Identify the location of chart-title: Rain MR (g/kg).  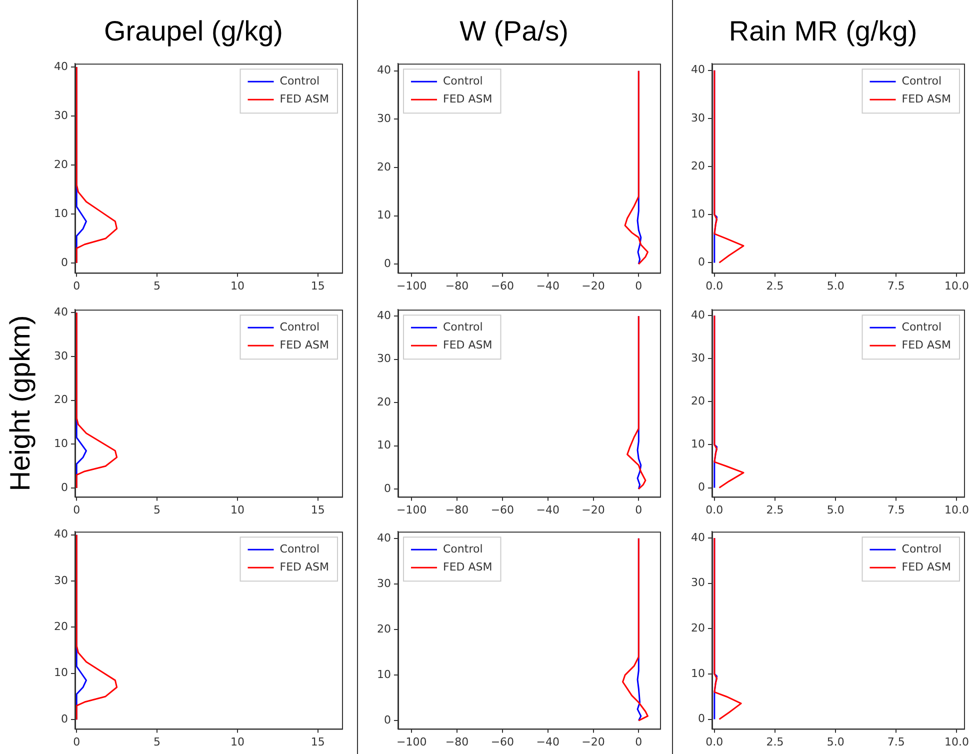
(823, 31).